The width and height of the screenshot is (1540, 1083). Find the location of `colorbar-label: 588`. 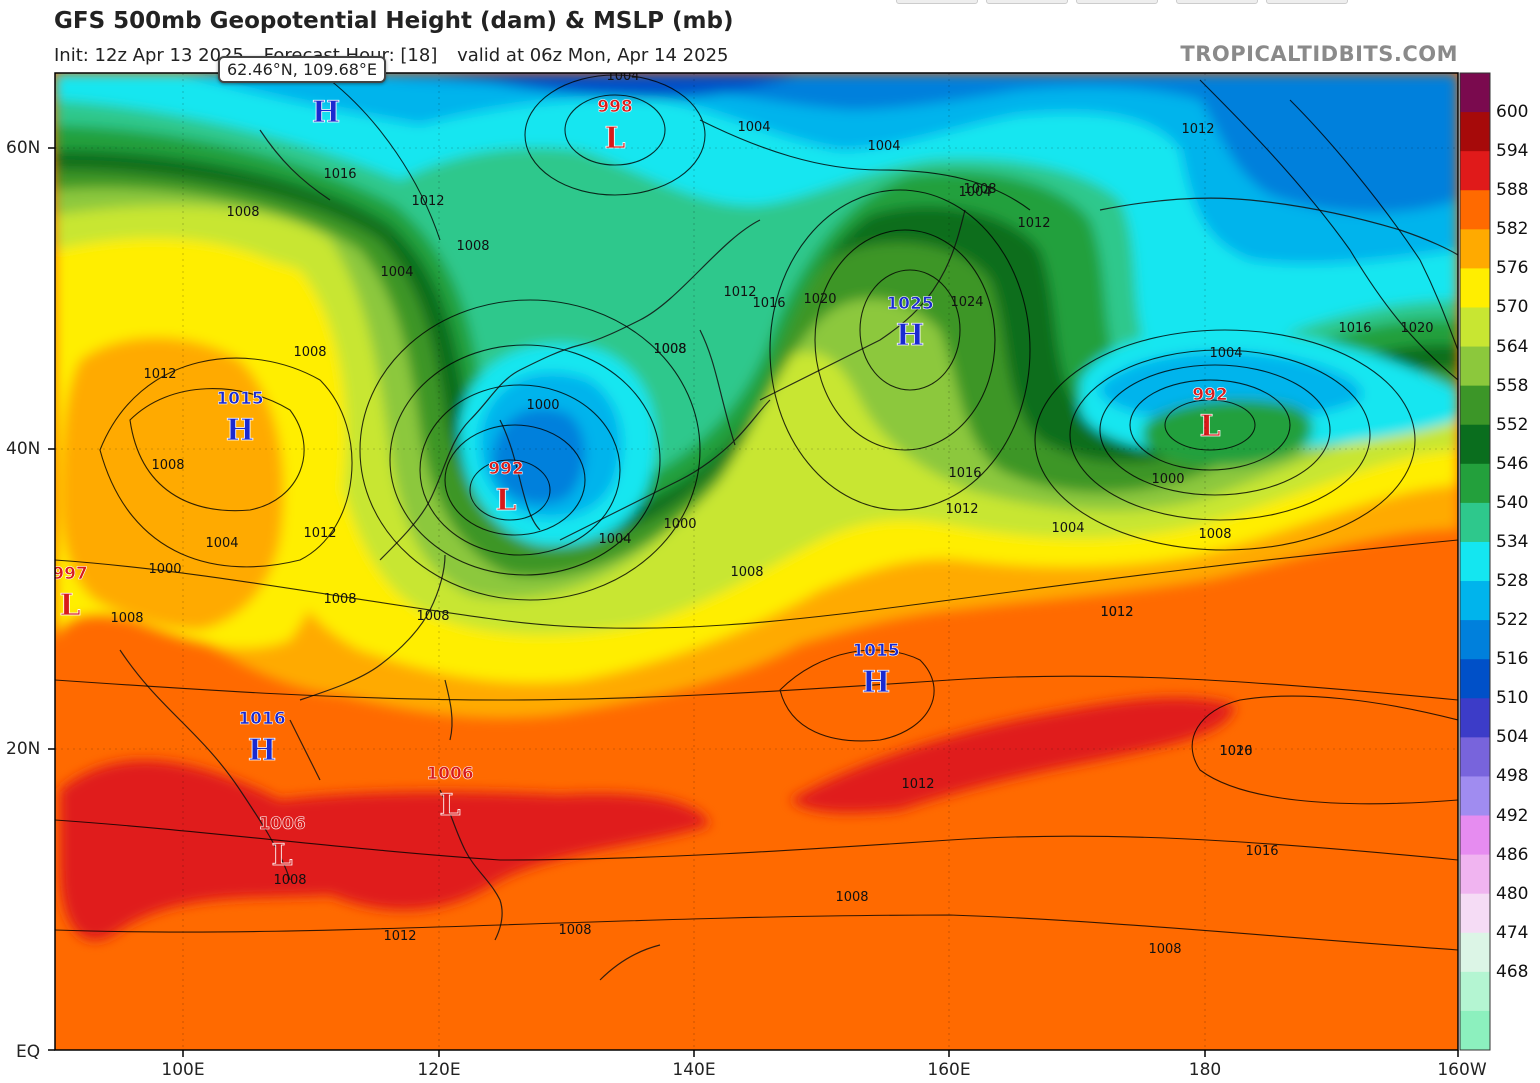

colorbar-label: 588 is located at coordinates (1512, 190).